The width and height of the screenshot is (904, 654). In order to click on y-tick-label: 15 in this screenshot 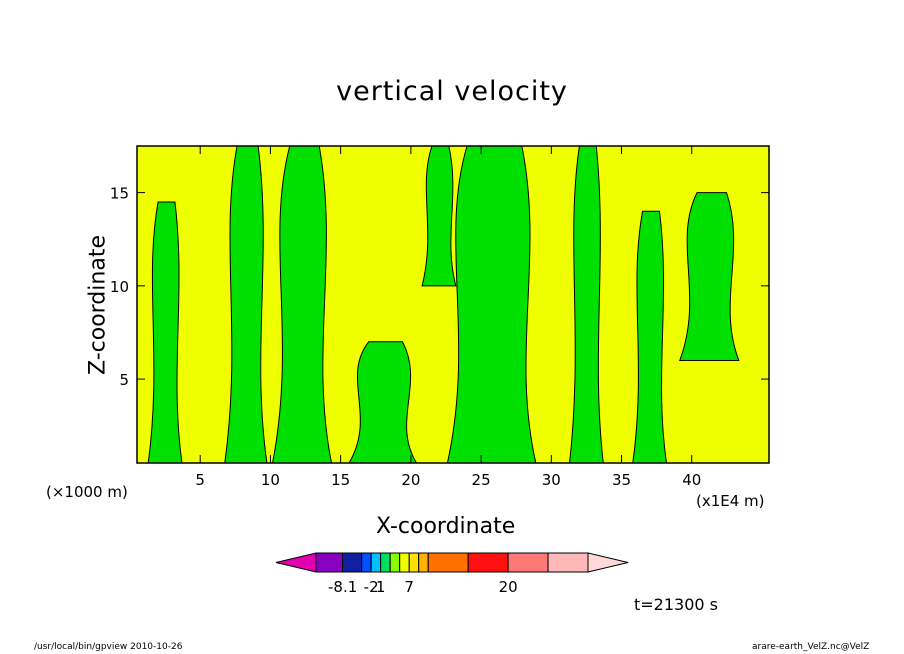, I will do `click(119, 194)`.